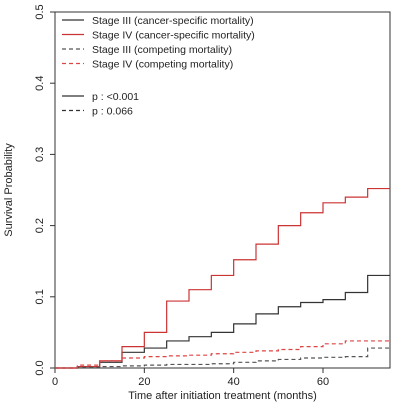 Image resolution: width=409 pixels, height=414 pixels. I want to click on x-tick-label: 60, so click(323, 382).